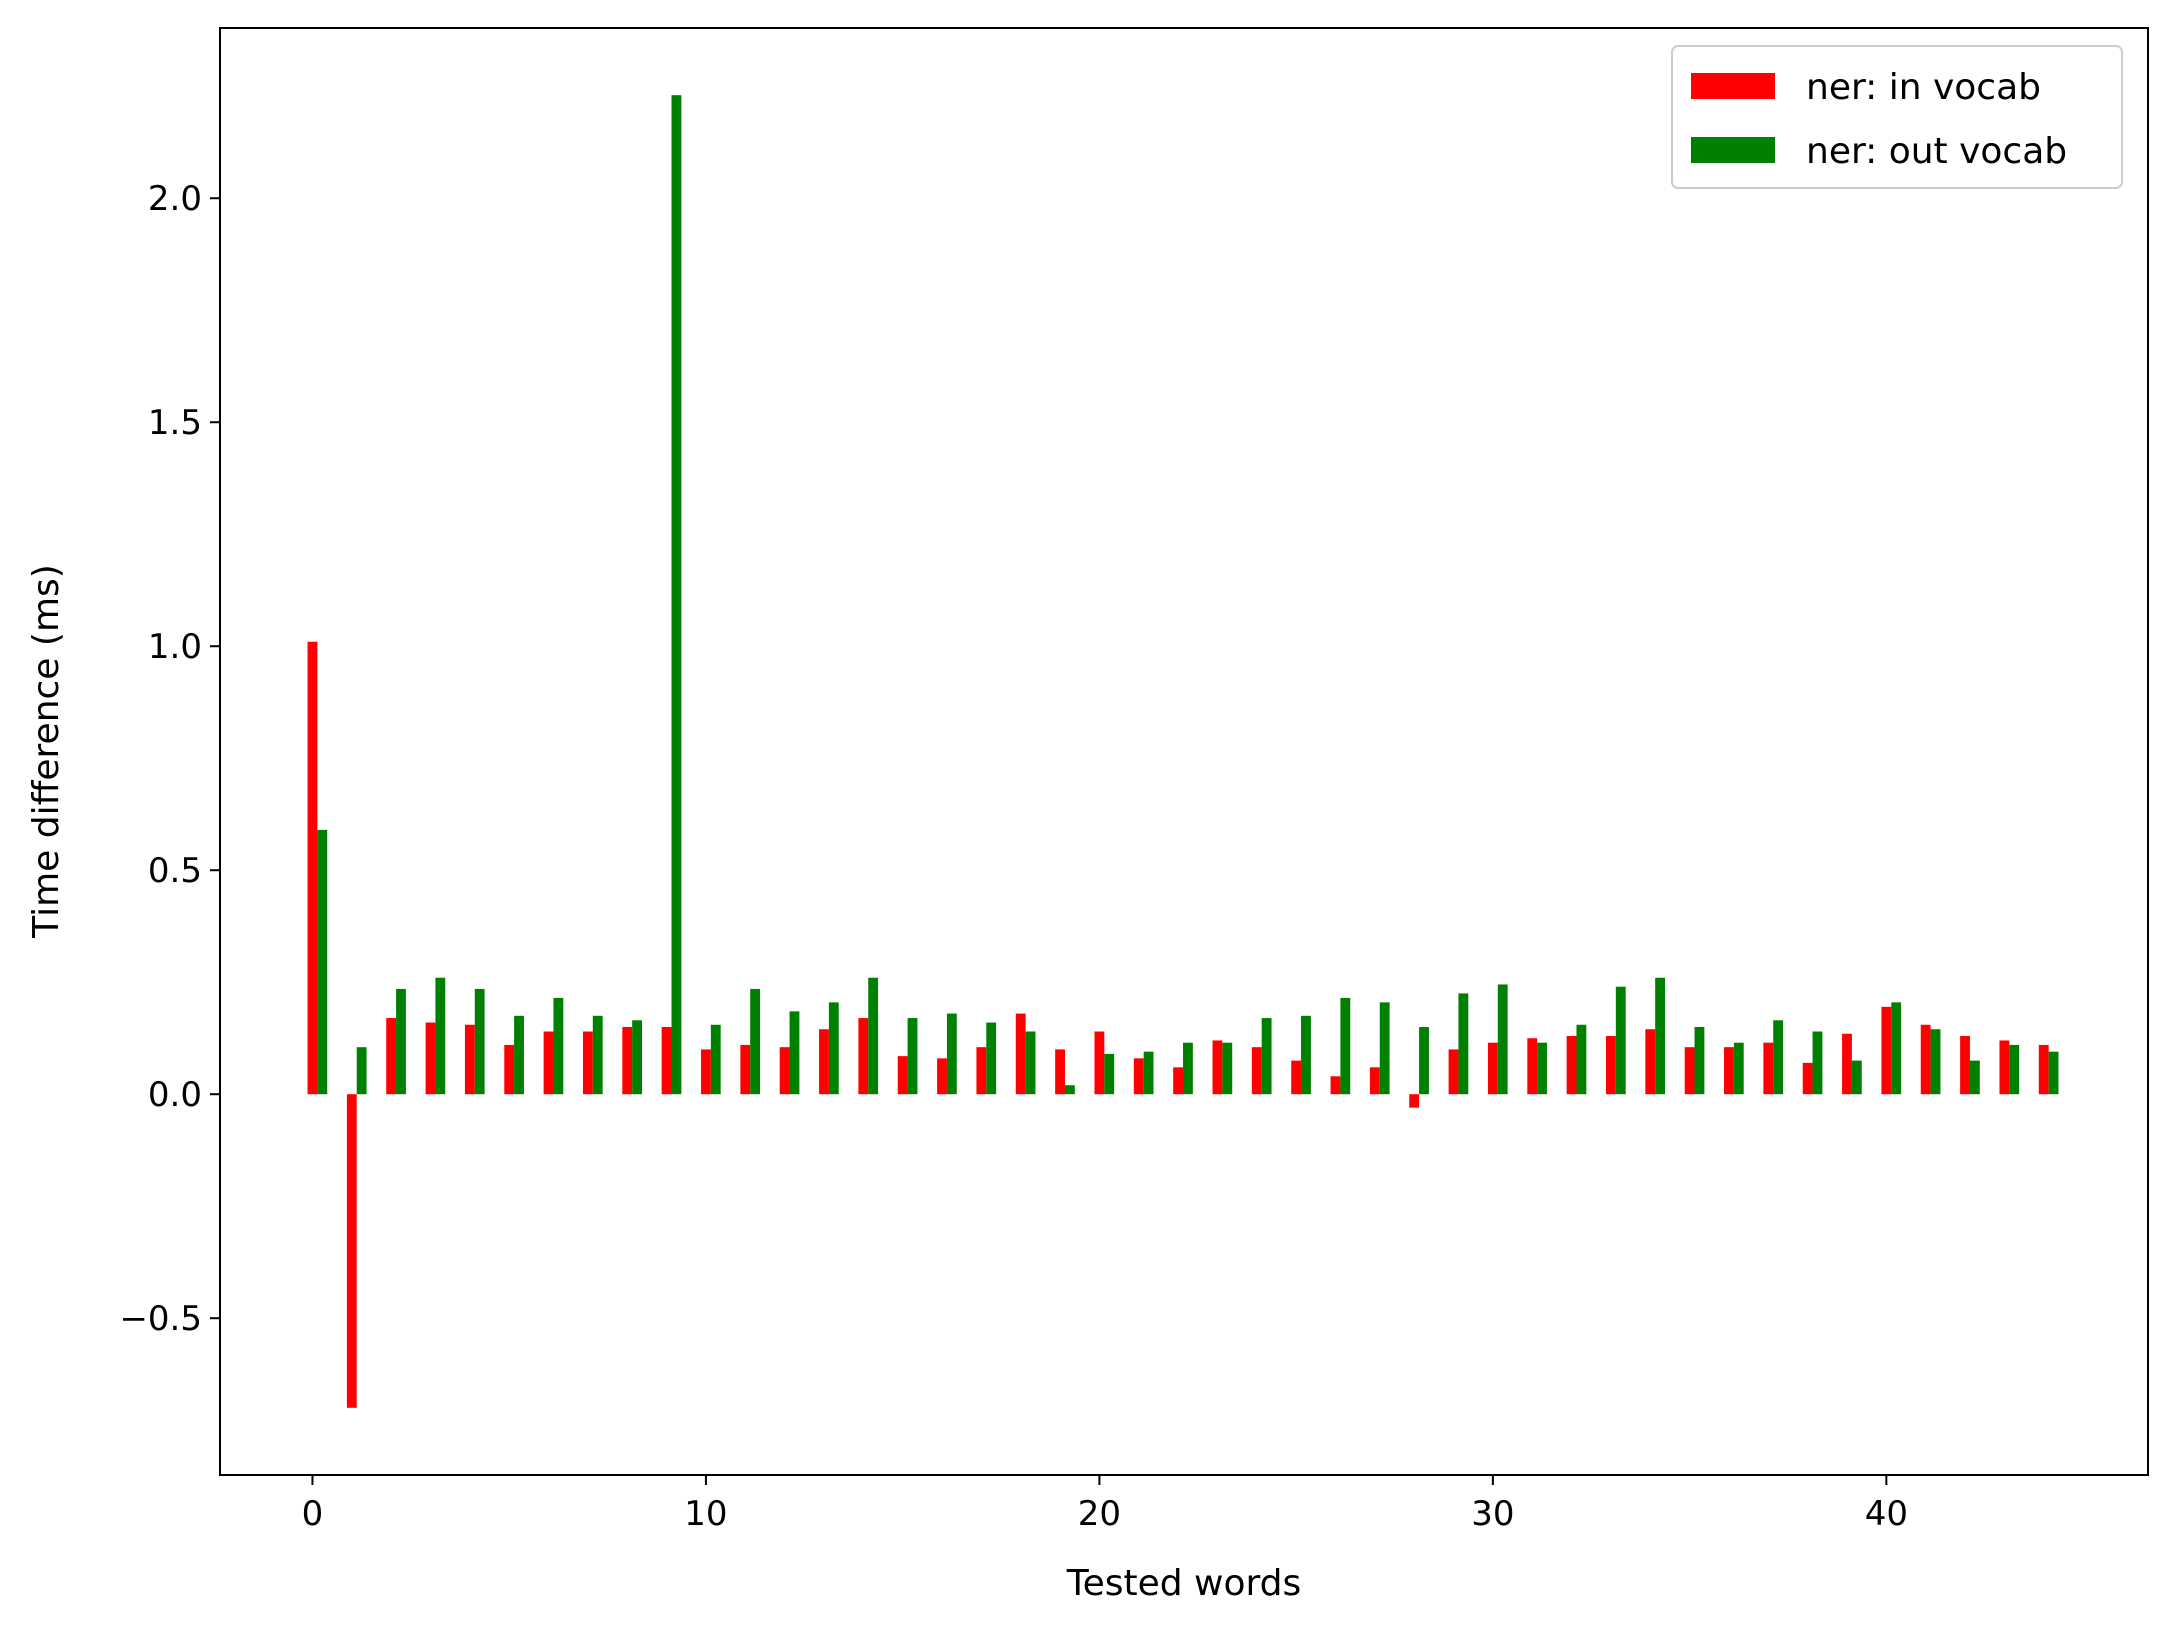 The image size is (2168, 1629). Describe the element at coordinates (160, 1319) in the screenshot. I see `y-tick-label: −0.5` at that location.